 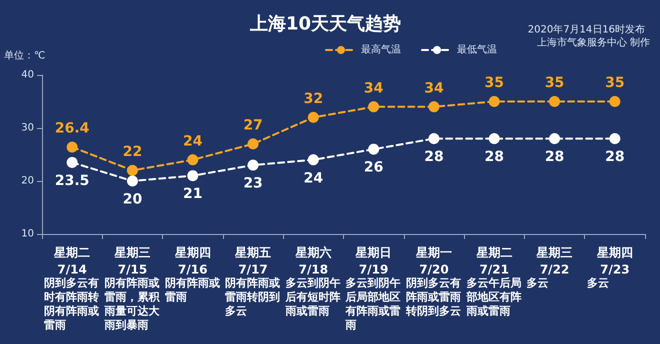 I want to click on chart-subtitle: 2020年7月14日16时发布, so click(x=587, y=30).